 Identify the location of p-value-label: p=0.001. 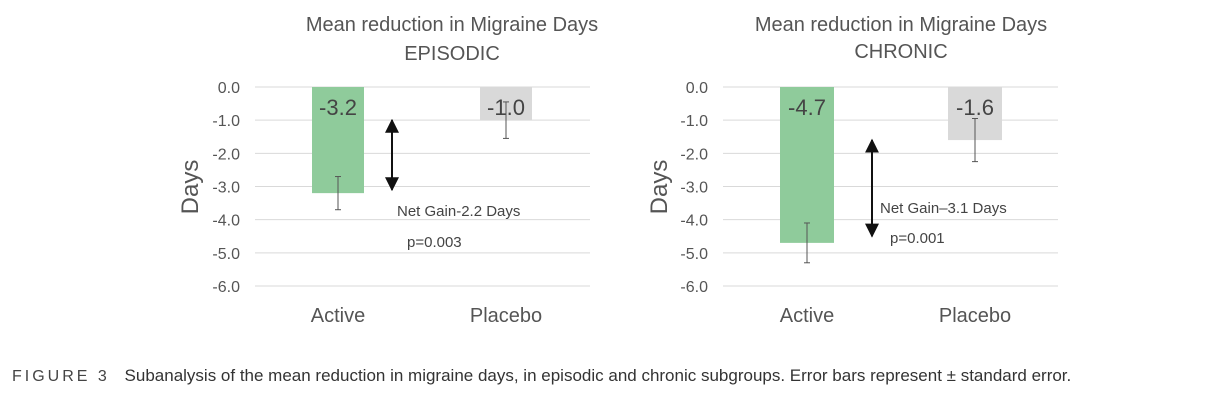
(917, 238).